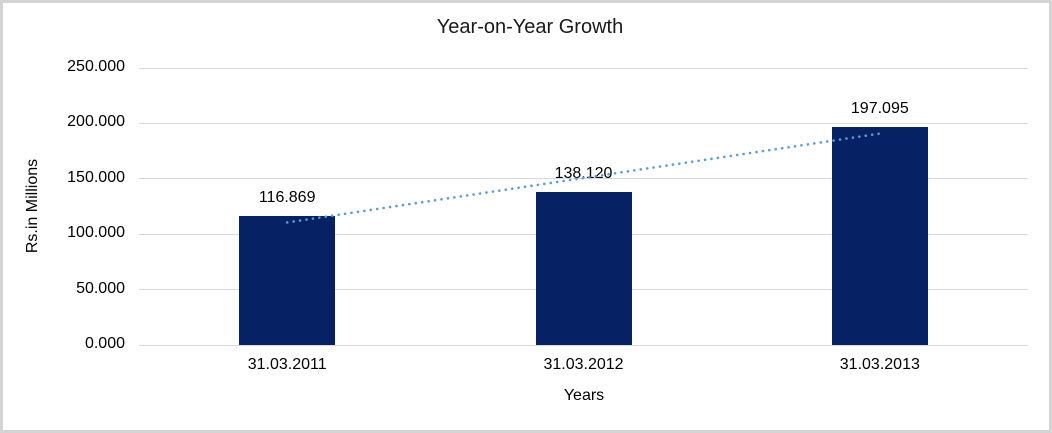  Describe the element at coordinates (287, 280) in the screenshot. I see `bar-31.03.2011` at that location.